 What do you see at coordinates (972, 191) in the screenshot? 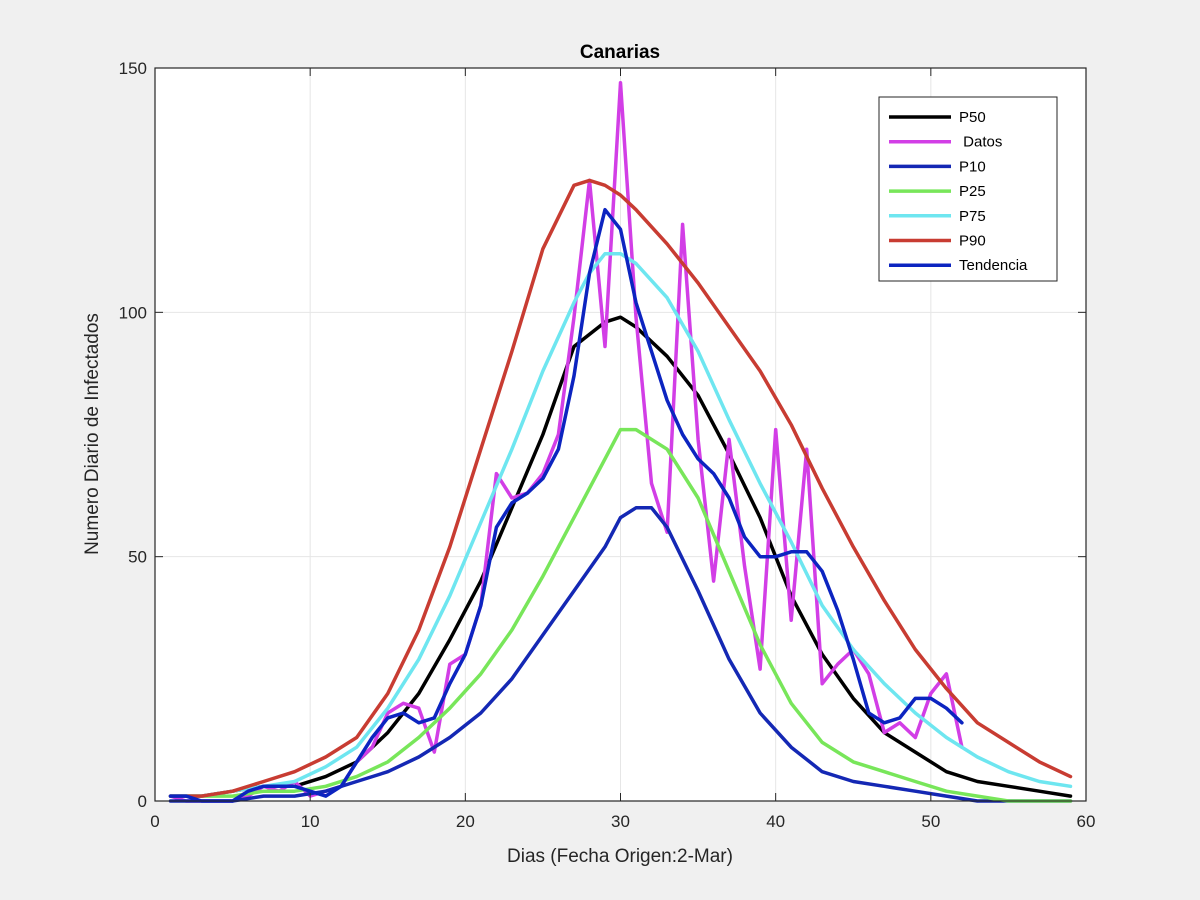
I see `legend-label-p25: P25` at bounding box center [972, 191].